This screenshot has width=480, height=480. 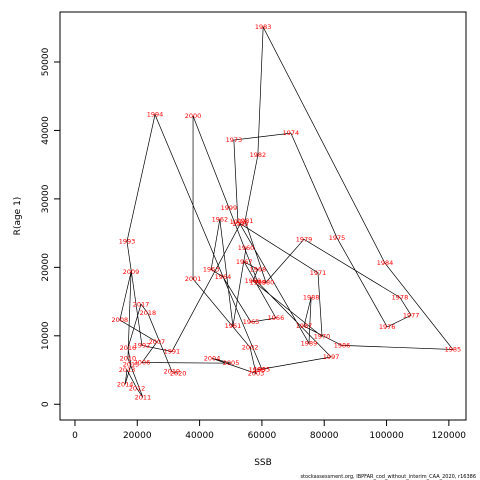 What do you see at coordinates (411, 315) in the screenshot?
I see `year-point: 1977` at bounding box center [411, 315].